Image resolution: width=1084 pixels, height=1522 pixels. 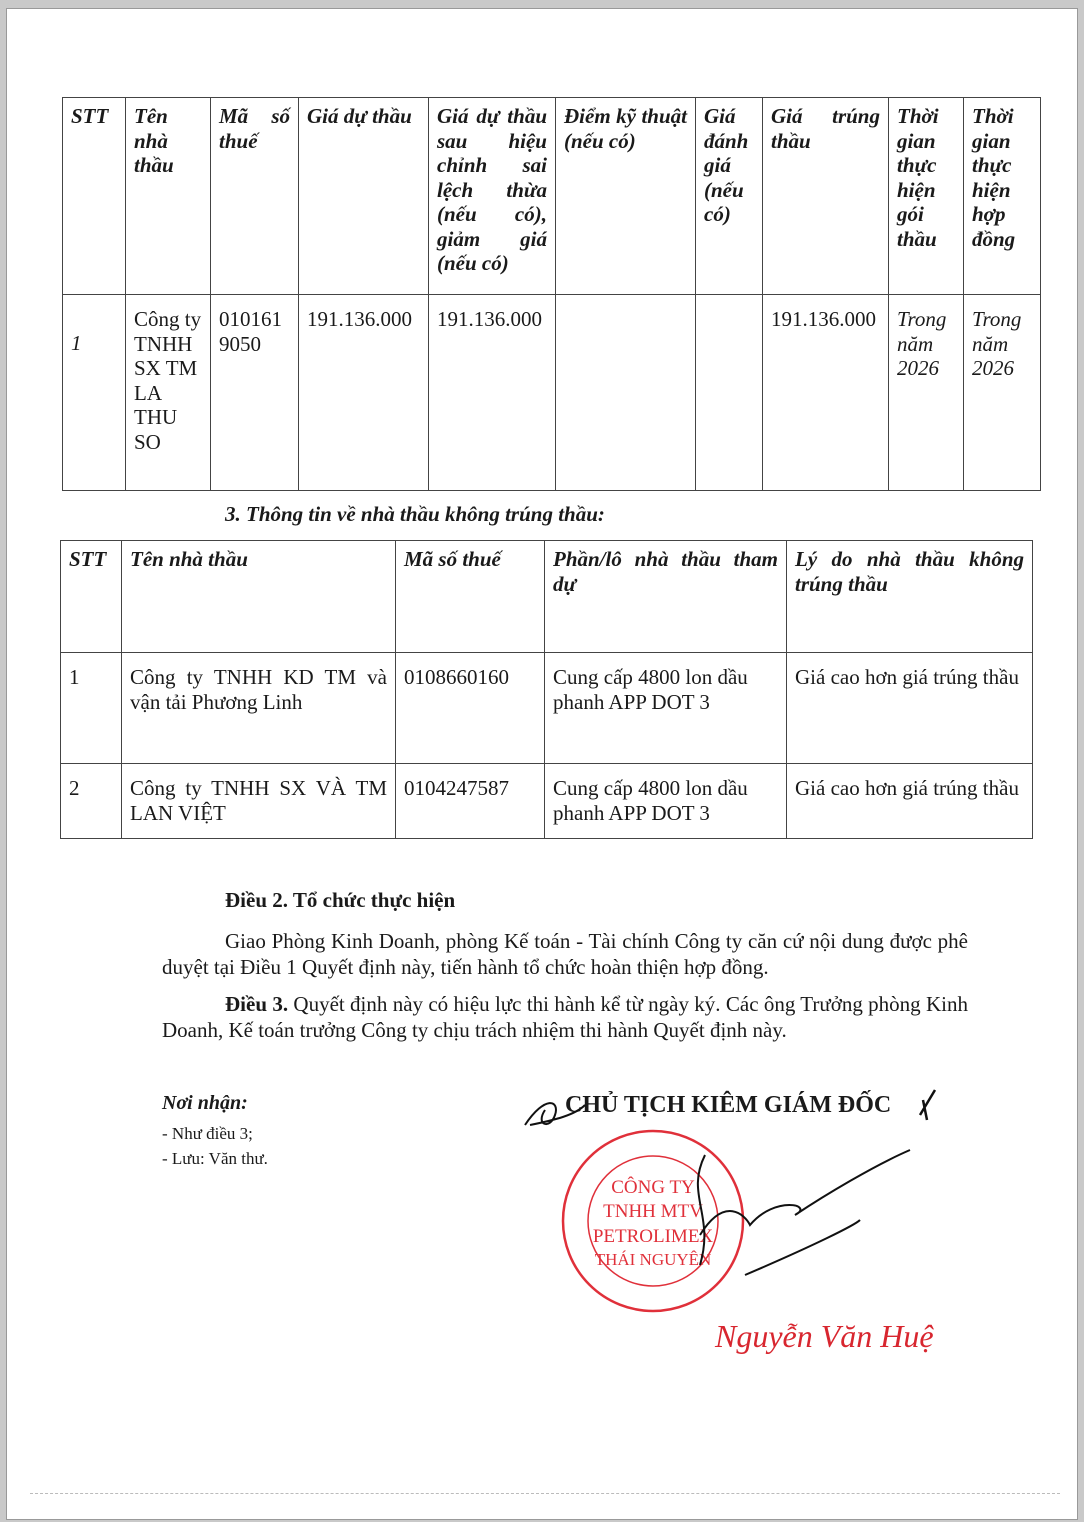 What do you see at coordinates (825, 196) in the screenshot?
I see `header-cell: Giá trúng thầu` at bounding box center [825, 196].